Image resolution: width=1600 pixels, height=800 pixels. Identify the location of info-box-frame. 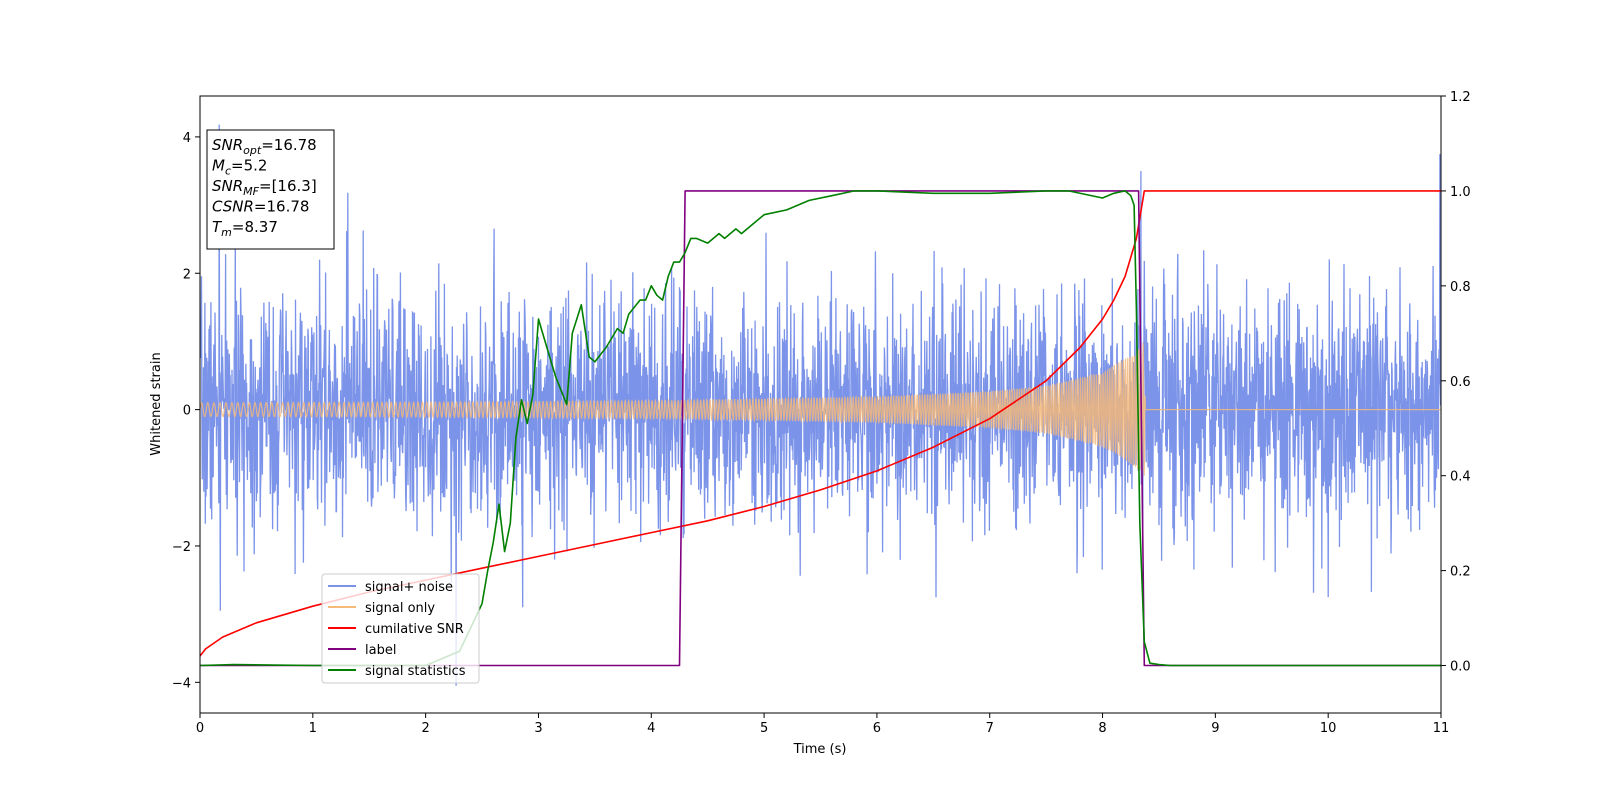
(270, 189).